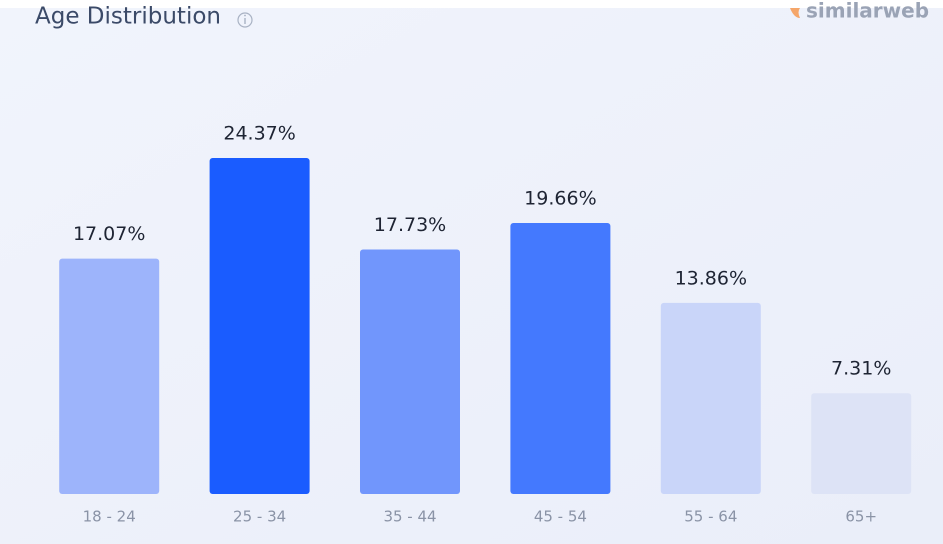 This screenshot has width=943, height=544. What do you see at coordinates (711, 278) in the screenshot?
I see `value-label: 13.86%` at bounding box center [711, 278].